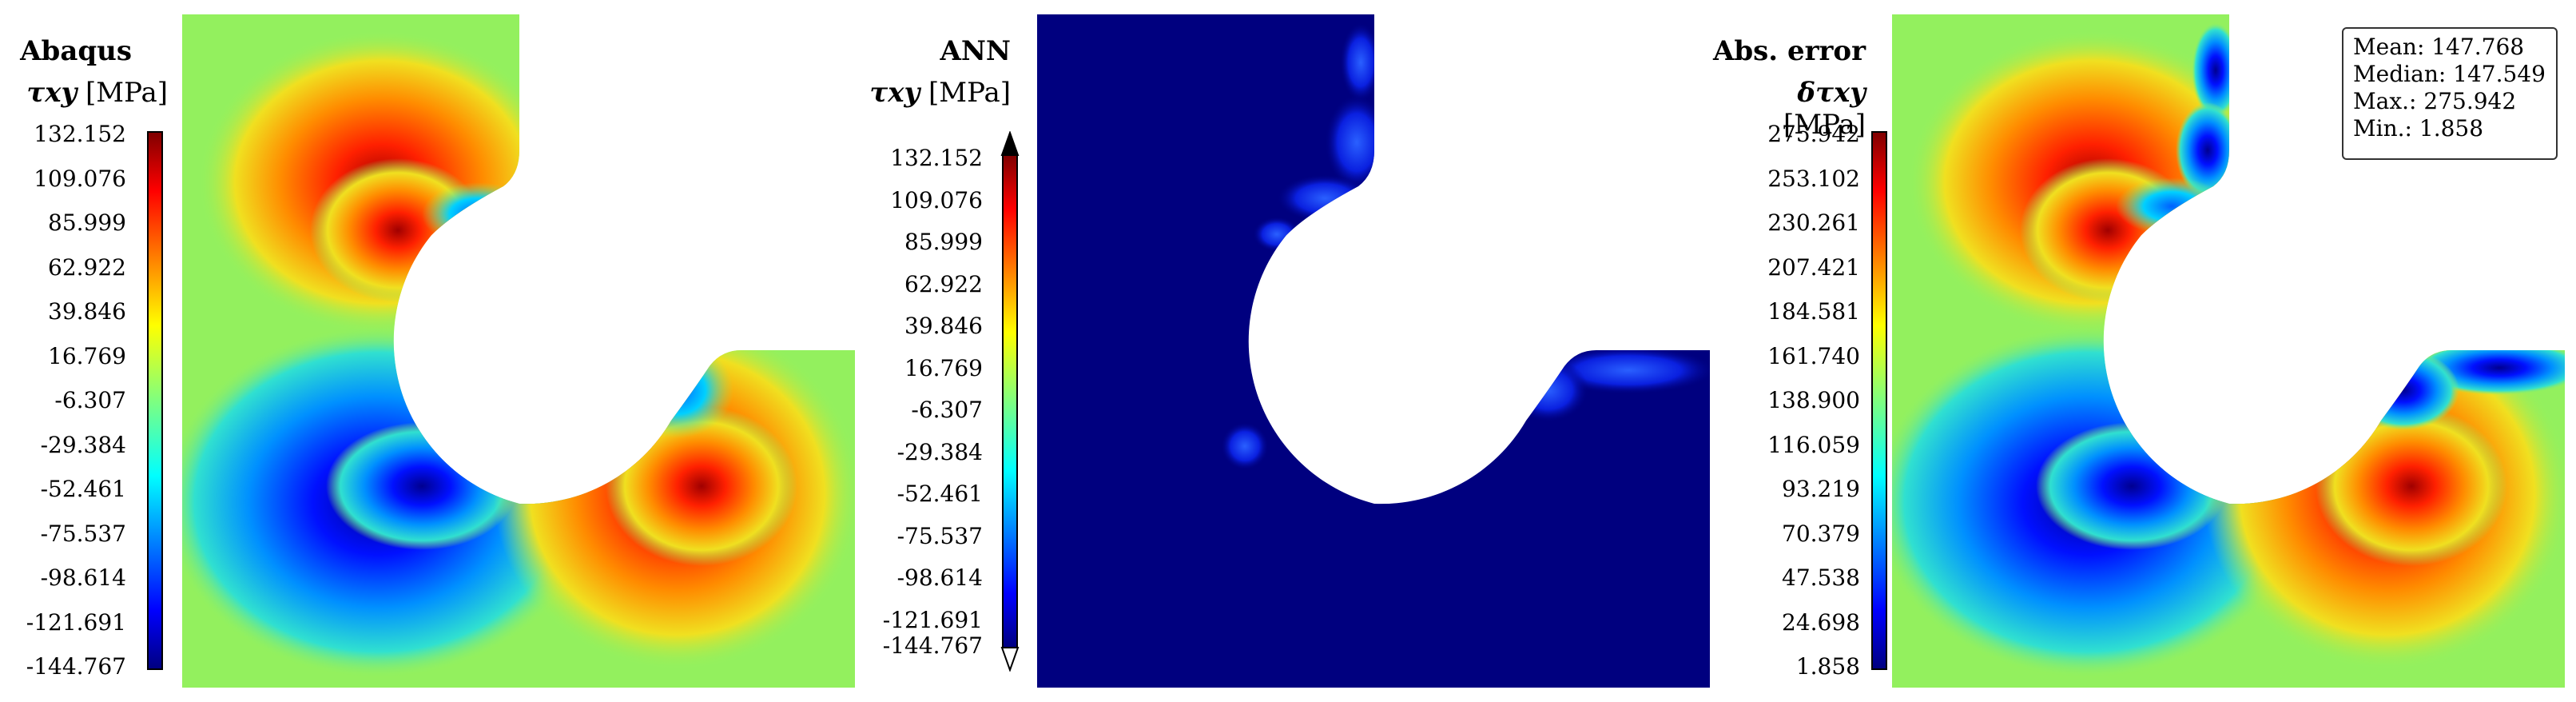 The width and height of the screenshot is (2576, 702). I want to click on stats-median: Median: 147.549, so click(2449, 74).